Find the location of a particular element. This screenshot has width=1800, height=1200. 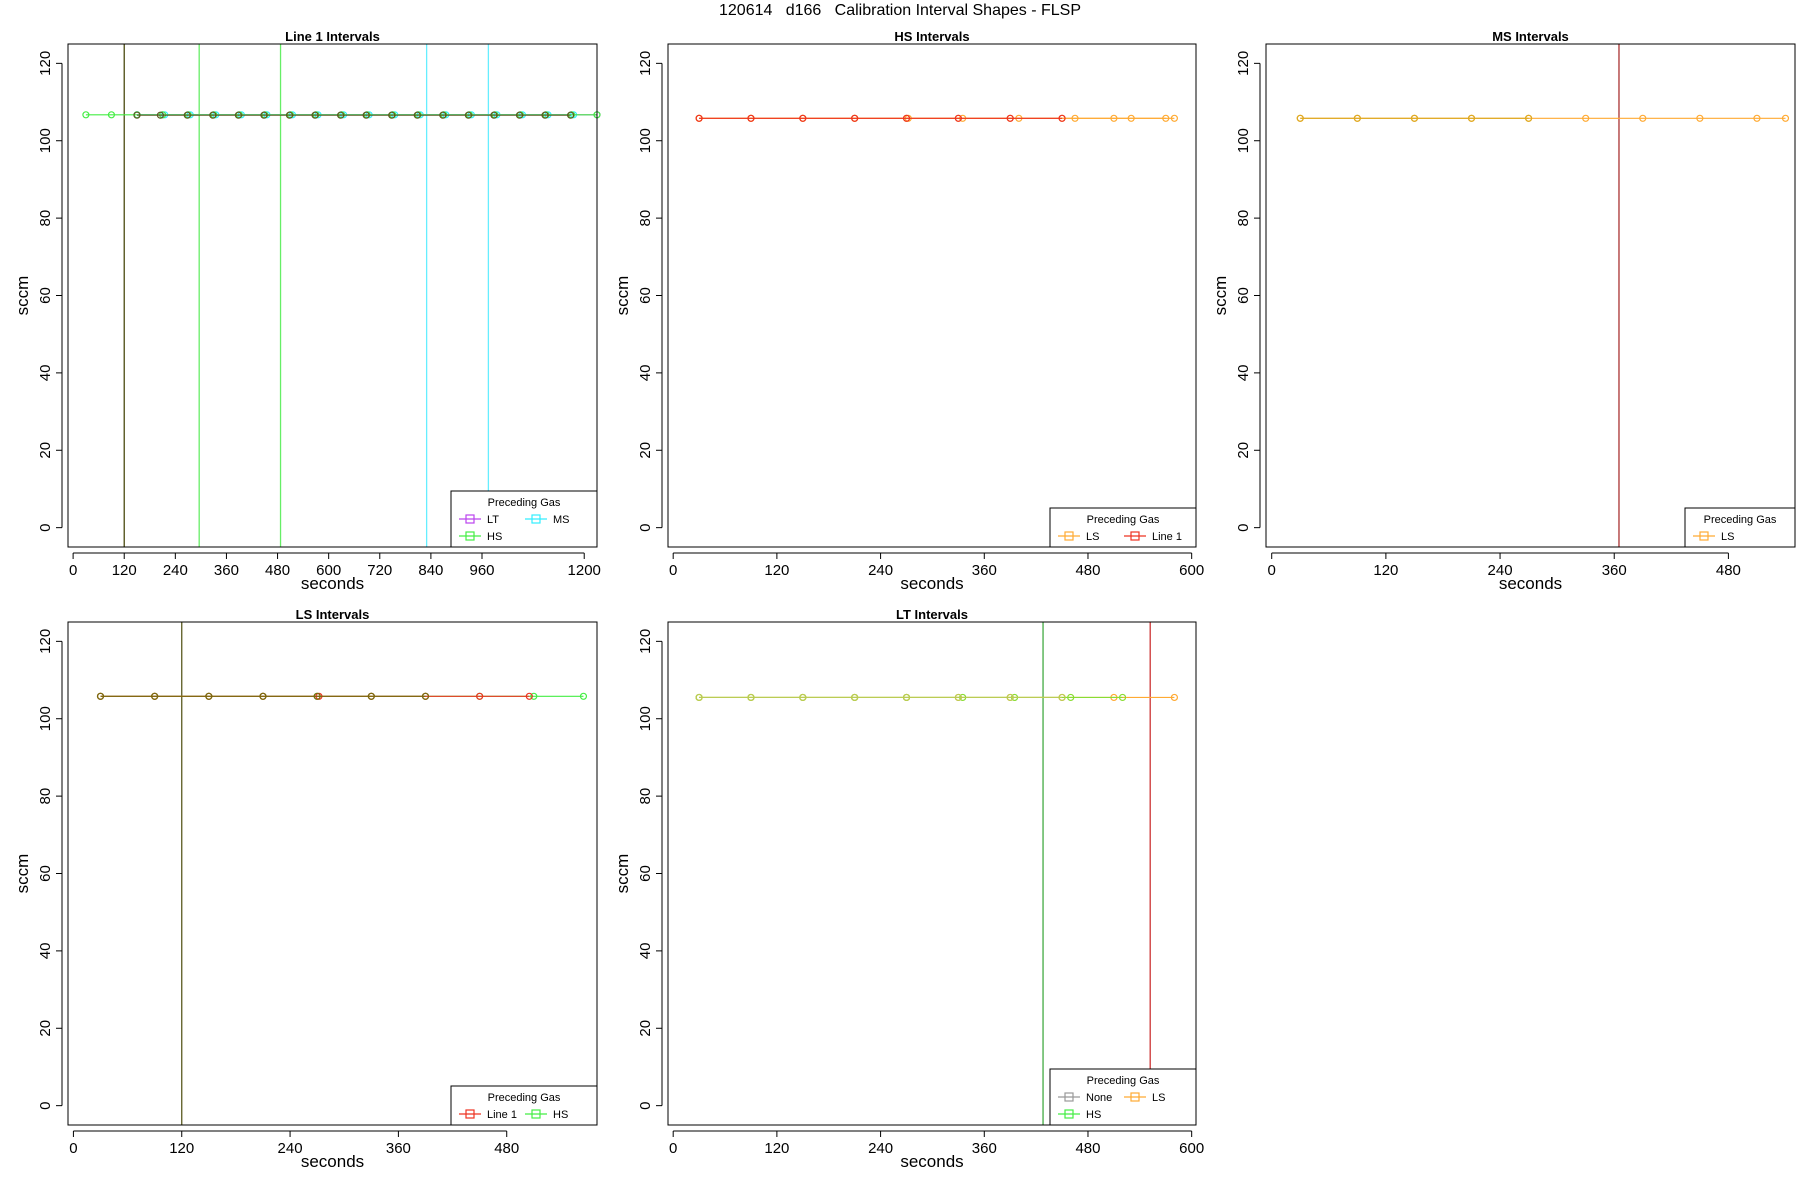

x-tick-label: 960 is located at coordinates (481, 570).